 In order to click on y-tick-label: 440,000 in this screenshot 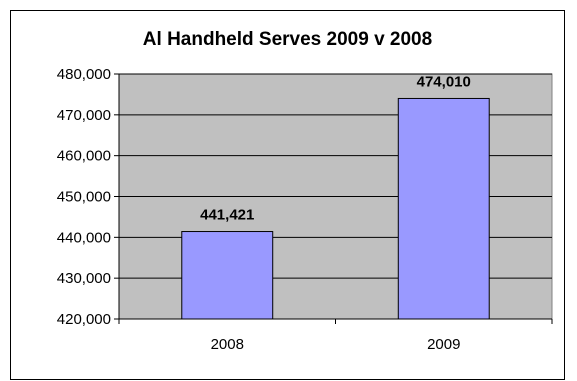, I will do `click(84, 237)`.